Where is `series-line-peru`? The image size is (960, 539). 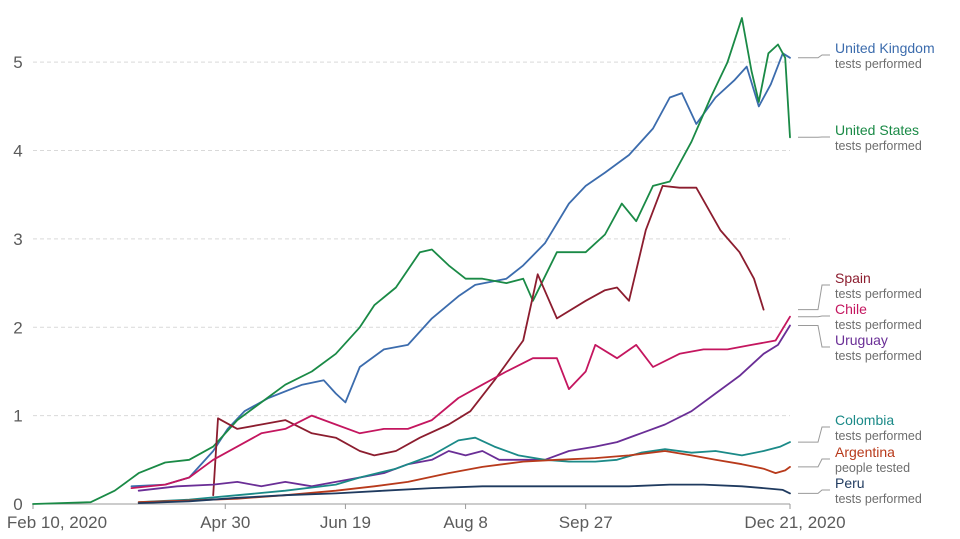 series-line-peru is located at coordinates (464, 493).